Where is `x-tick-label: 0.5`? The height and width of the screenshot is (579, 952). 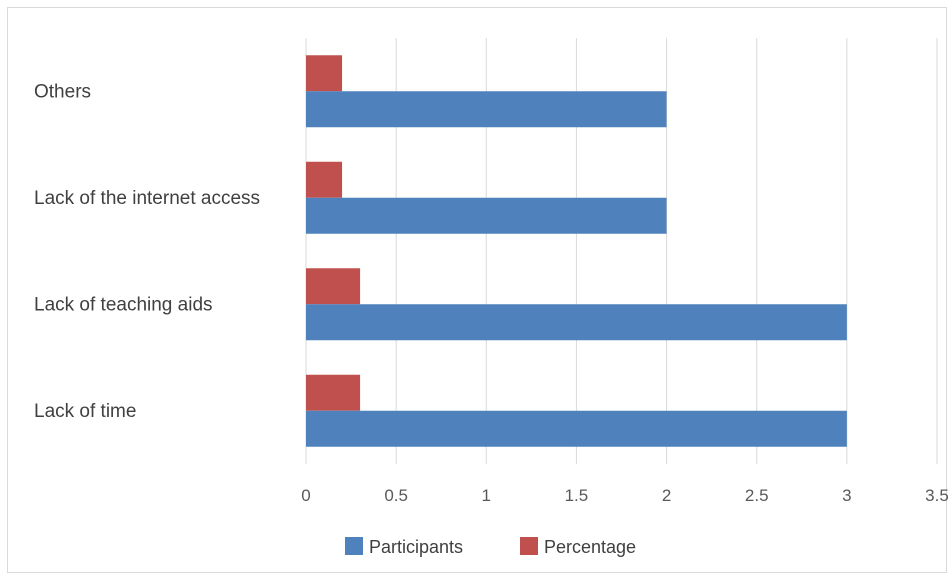
x-tick-label: 0.5 is located at coordinates (396, 495).